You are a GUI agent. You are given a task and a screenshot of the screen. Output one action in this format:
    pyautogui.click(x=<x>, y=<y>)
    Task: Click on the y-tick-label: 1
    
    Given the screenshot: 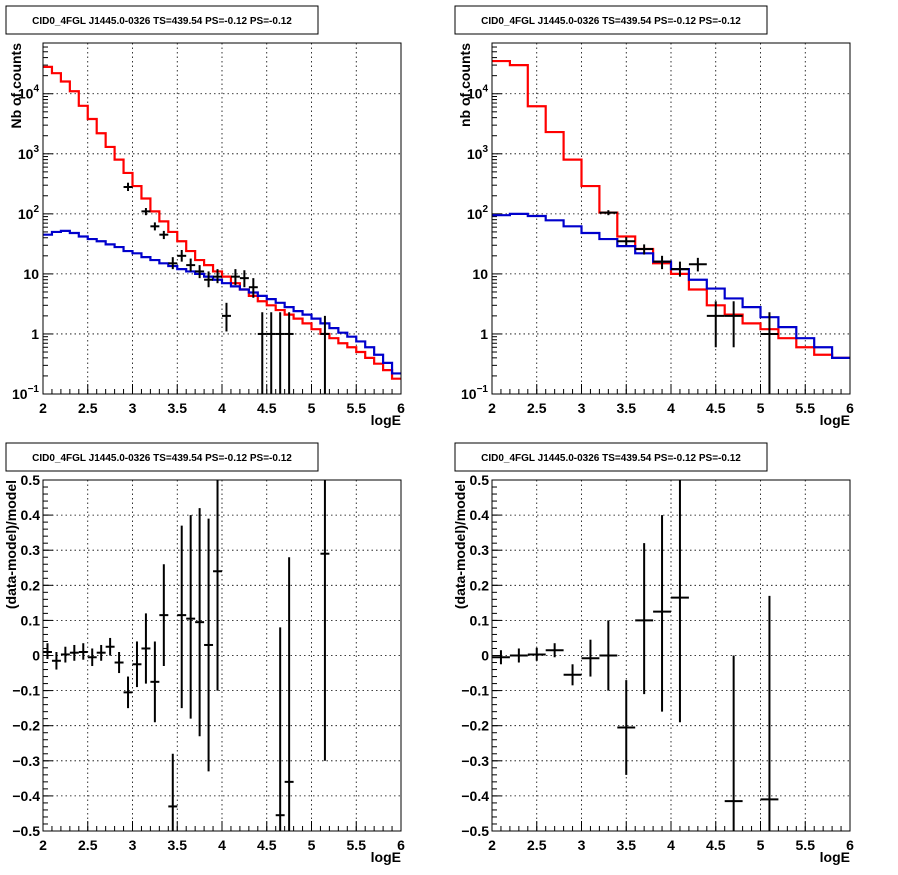 What is the action you would take?
    pyautogui.click(x=35, y=334)
    